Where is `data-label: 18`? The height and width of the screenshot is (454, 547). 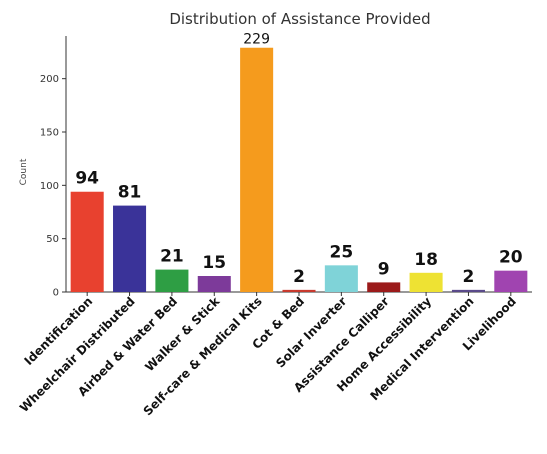 data-label: 18 is located at coordinates (426, 260).